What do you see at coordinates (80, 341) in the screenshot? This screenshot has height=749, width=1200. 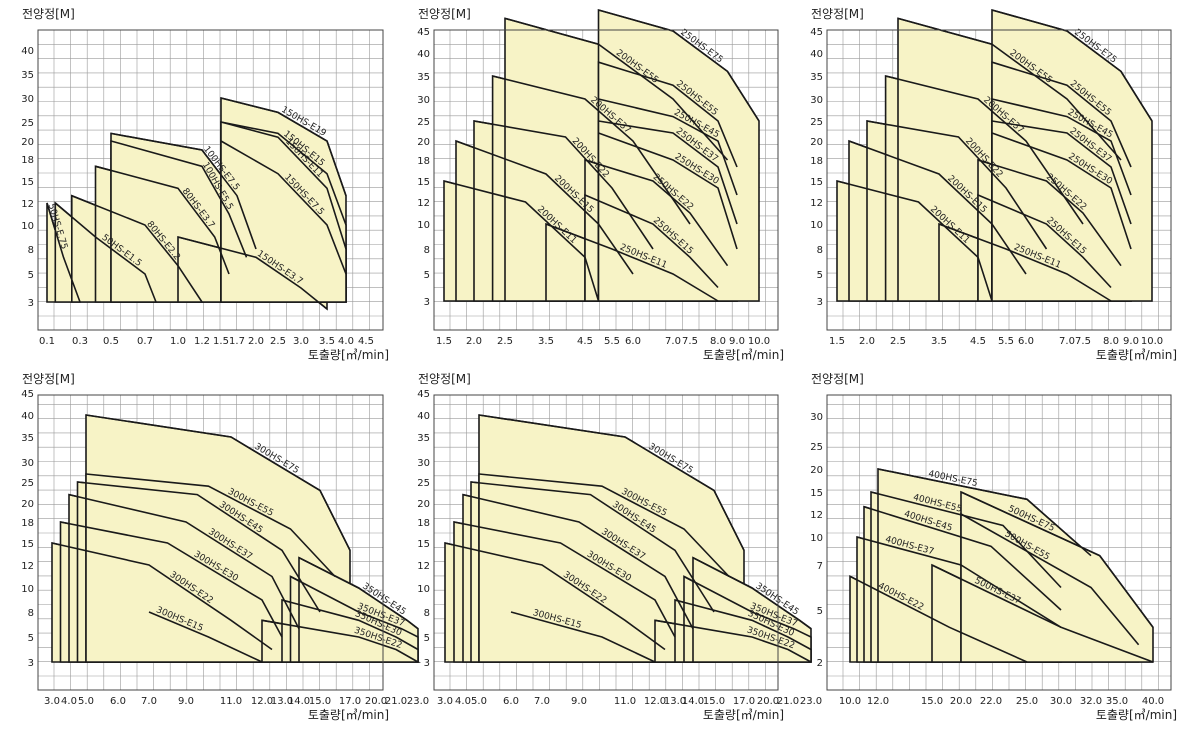 I see `x-tick-label: 0.3` at bounding box center [80, 341].